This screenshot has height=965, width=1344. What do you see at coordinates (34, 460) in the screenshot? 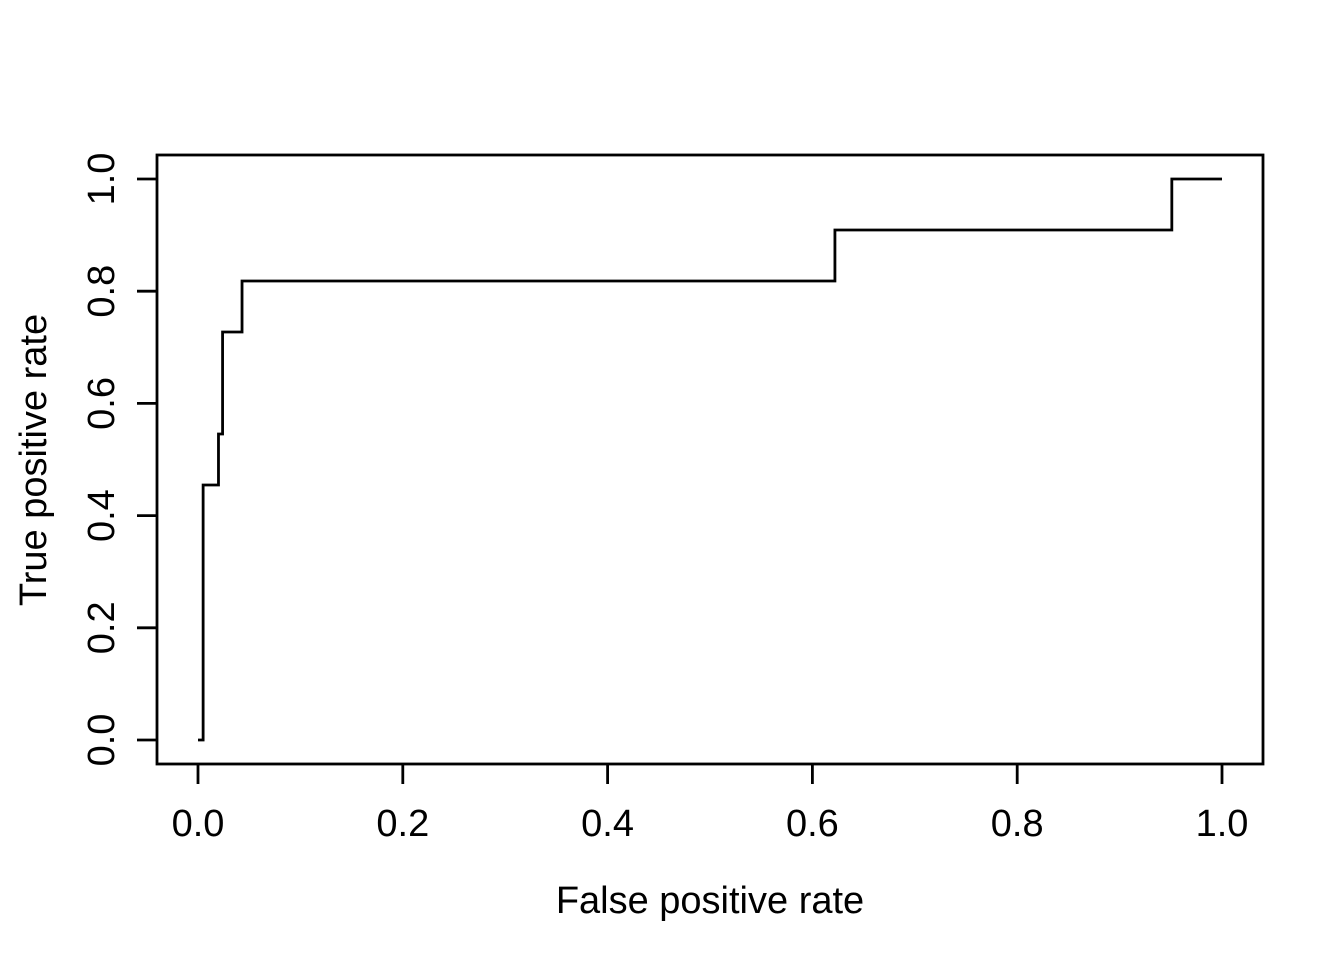
I see `y-axis-label: True positive rate` at bounding box center [34, 460].